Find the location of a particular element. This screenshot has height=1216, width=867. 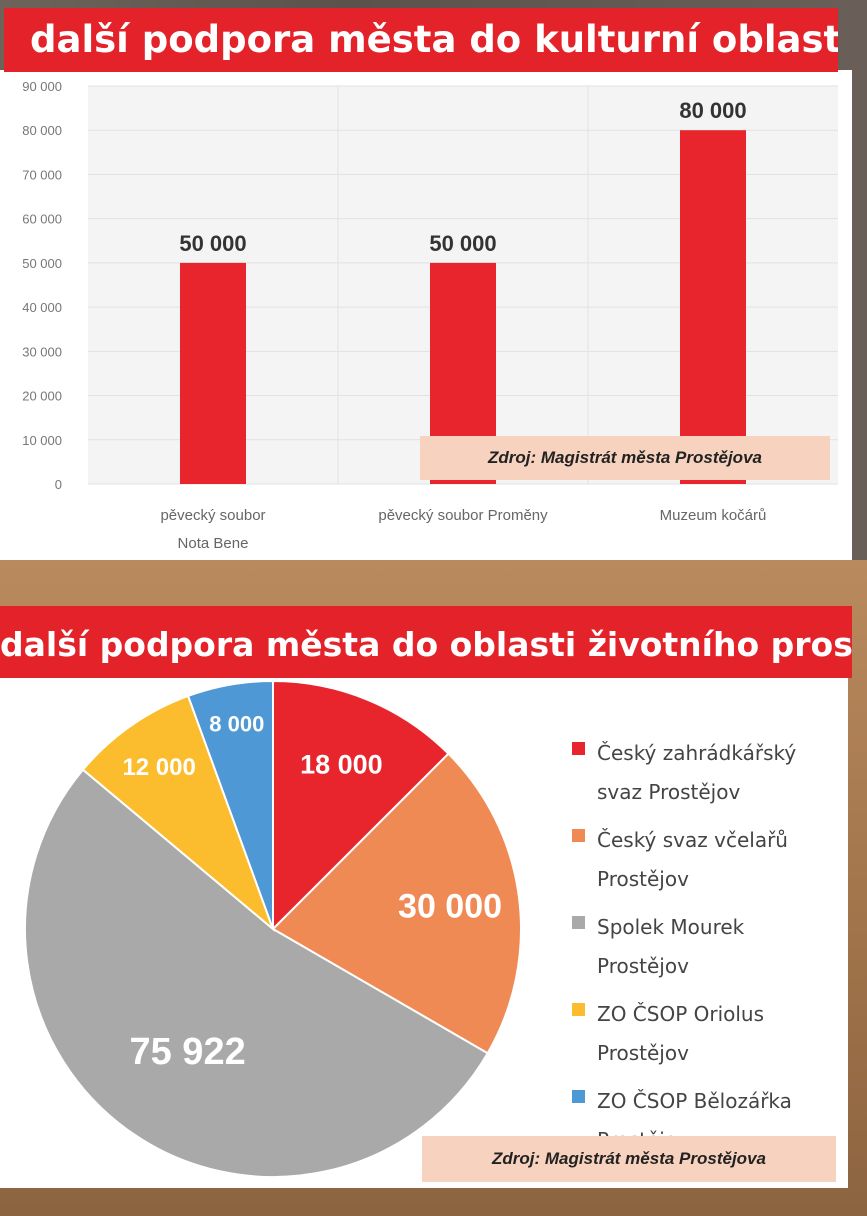

legend-item: Spolek Mourek Prostějov is located at coordinates (714, 947).